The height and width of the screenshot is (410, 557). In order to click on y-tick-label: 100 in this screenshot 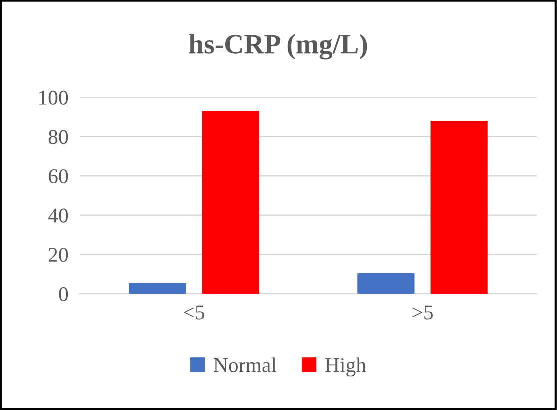, I will do `click(53, 97)`.